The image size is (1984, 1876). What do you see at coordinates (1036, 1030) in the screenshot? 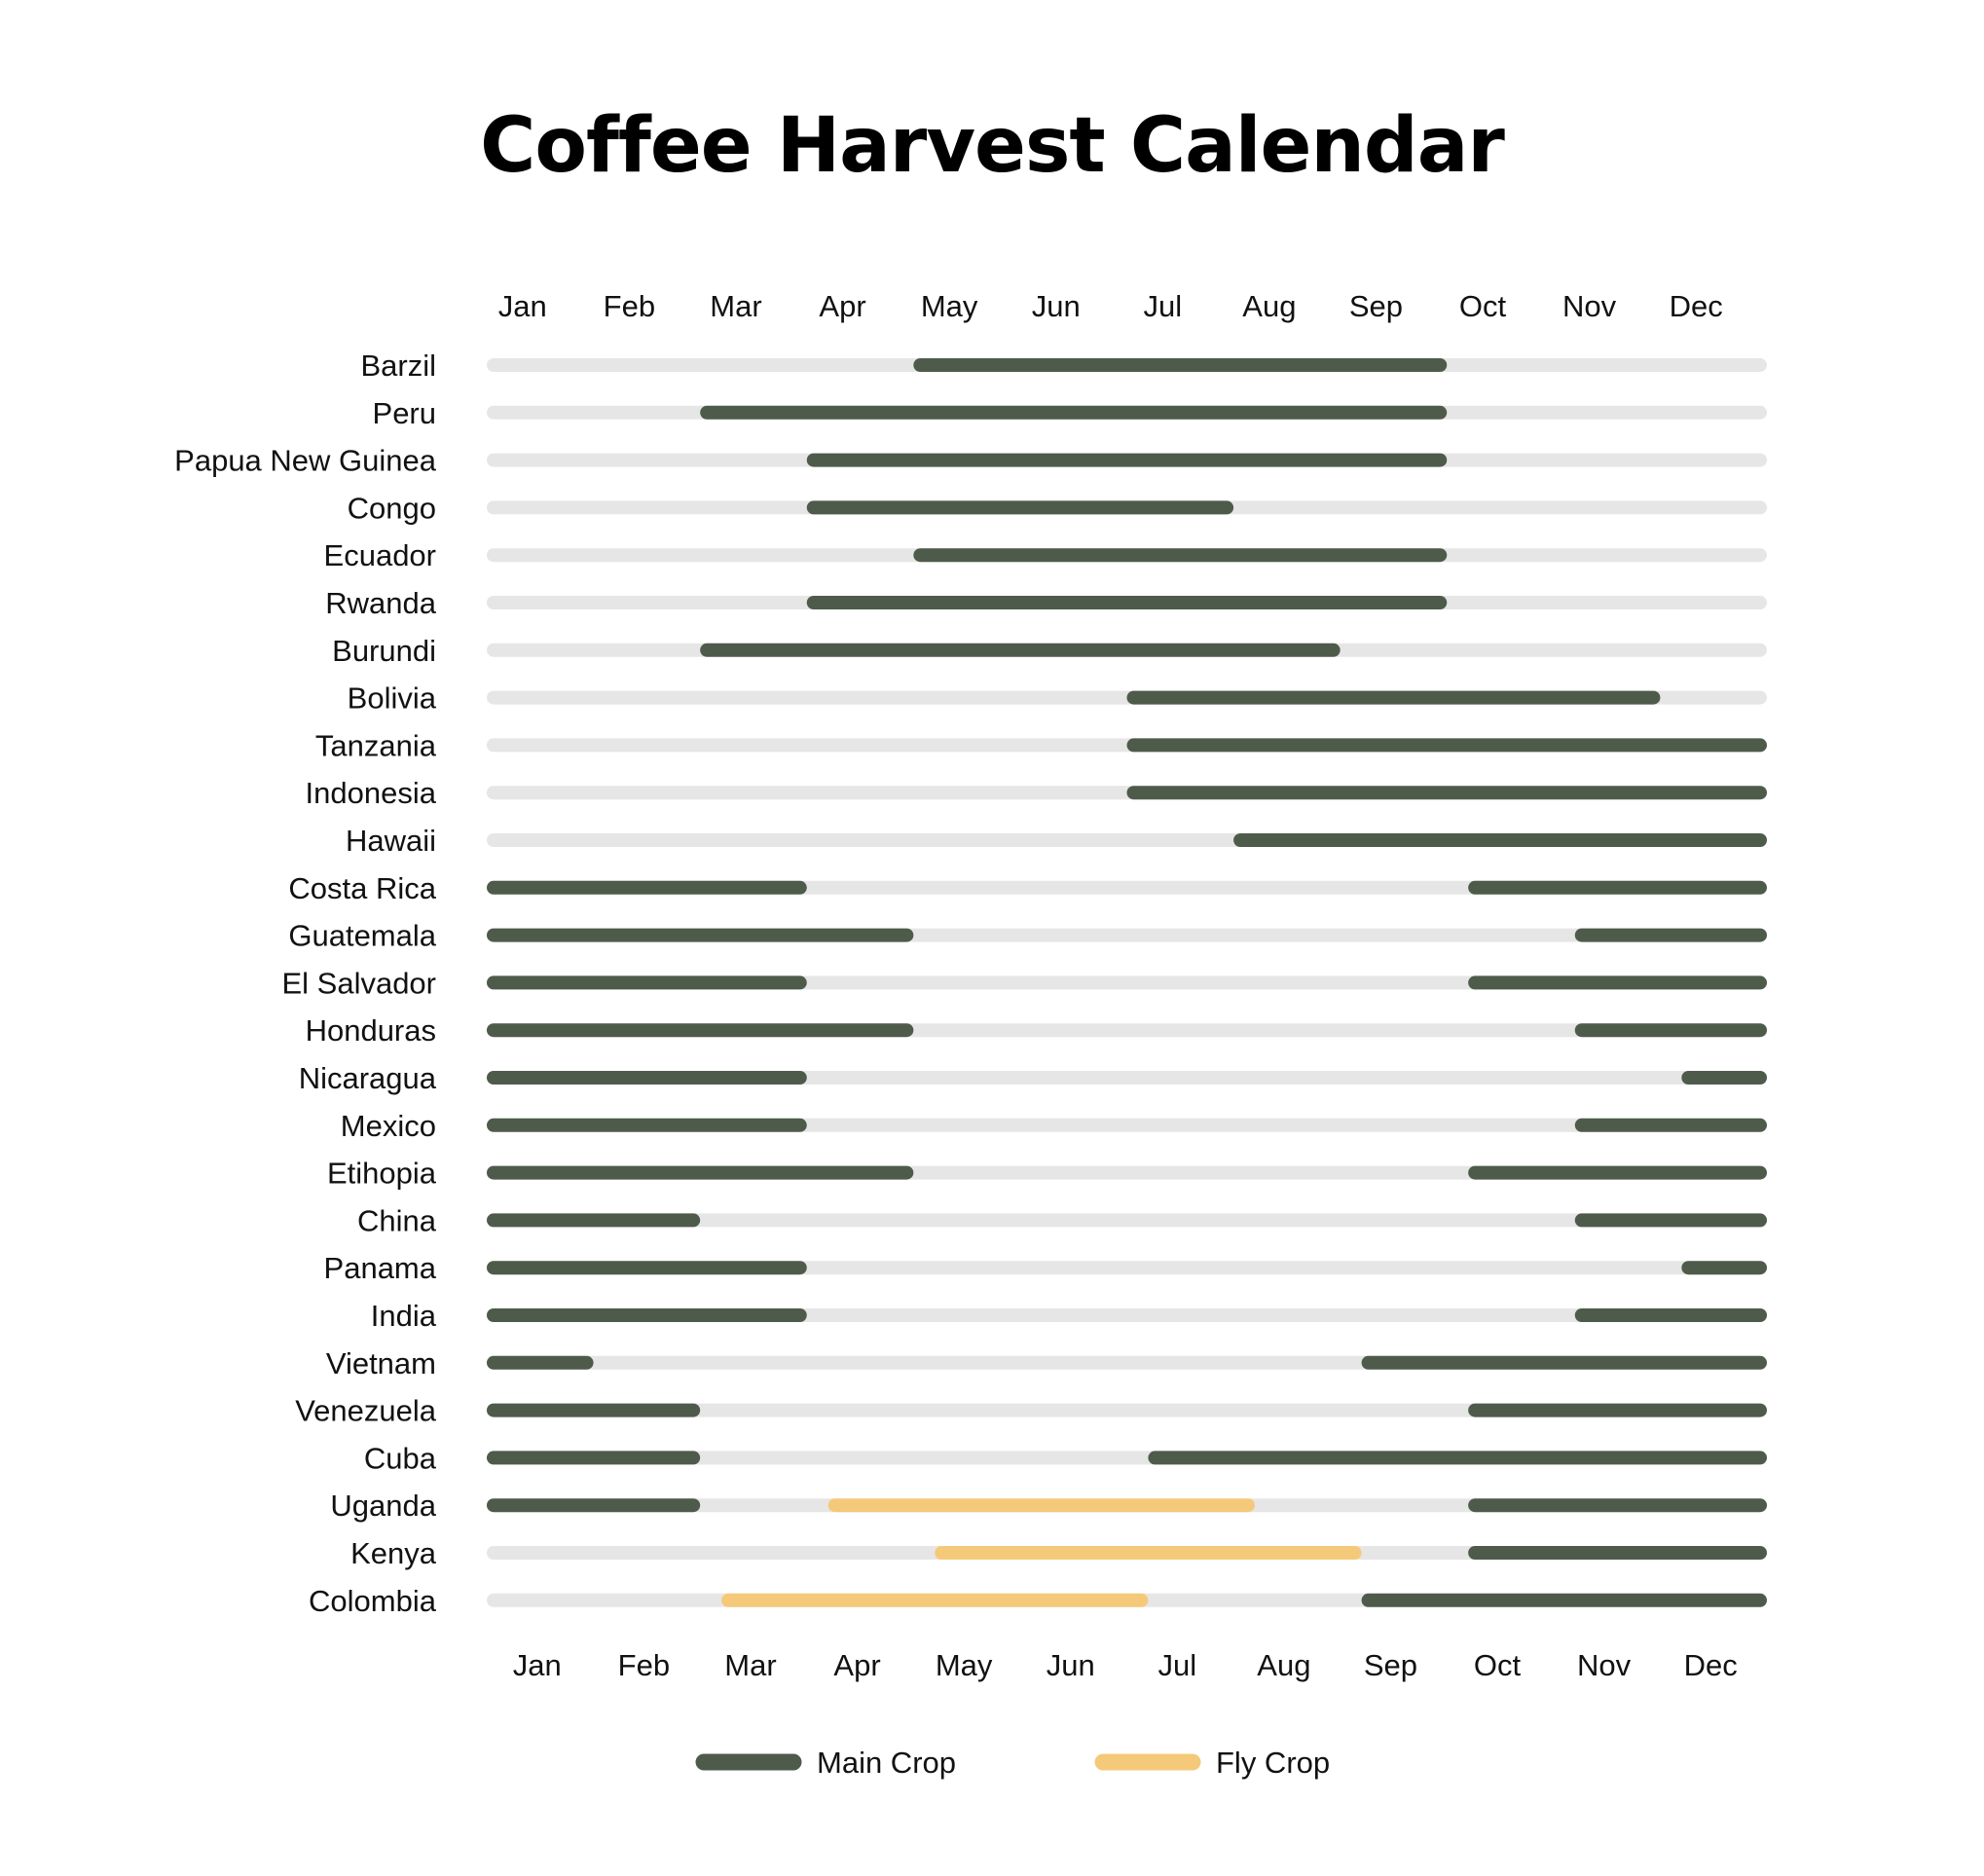
I see `country-row: Honduras` at bounding box center [1036, 1030].